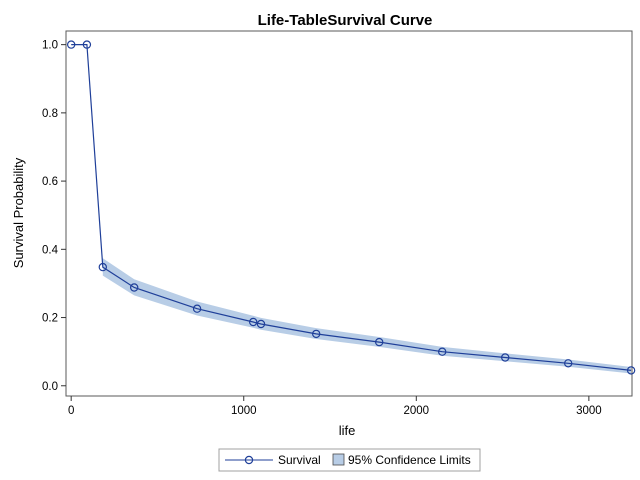 The height and width of the screenshot is (480, 640). What do you see at coordinates (71, 411) in the screenshot?
I see `x-tick-label: 0` at bounding box center [71, 411].